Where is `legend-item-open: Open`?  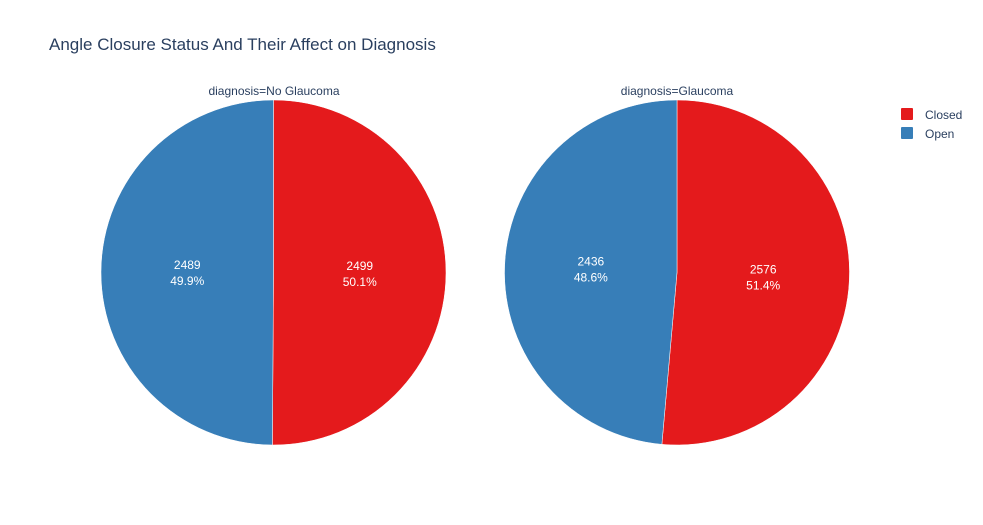 legend-item-open: Open is located at coordinates (927, 134).